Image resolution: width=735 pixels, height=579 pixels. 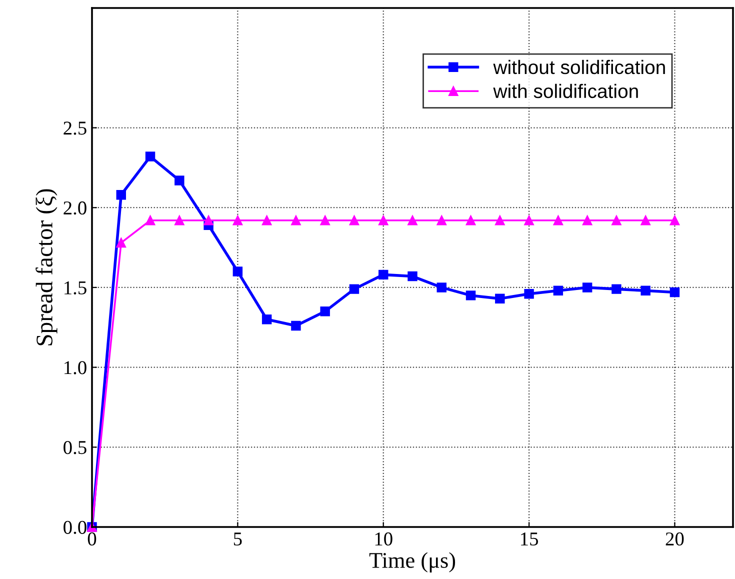 What do you see at coordinates (75, 367) in the screenshot?
I see `y-tick-label: 1.0` at bounding box center [75, 367].